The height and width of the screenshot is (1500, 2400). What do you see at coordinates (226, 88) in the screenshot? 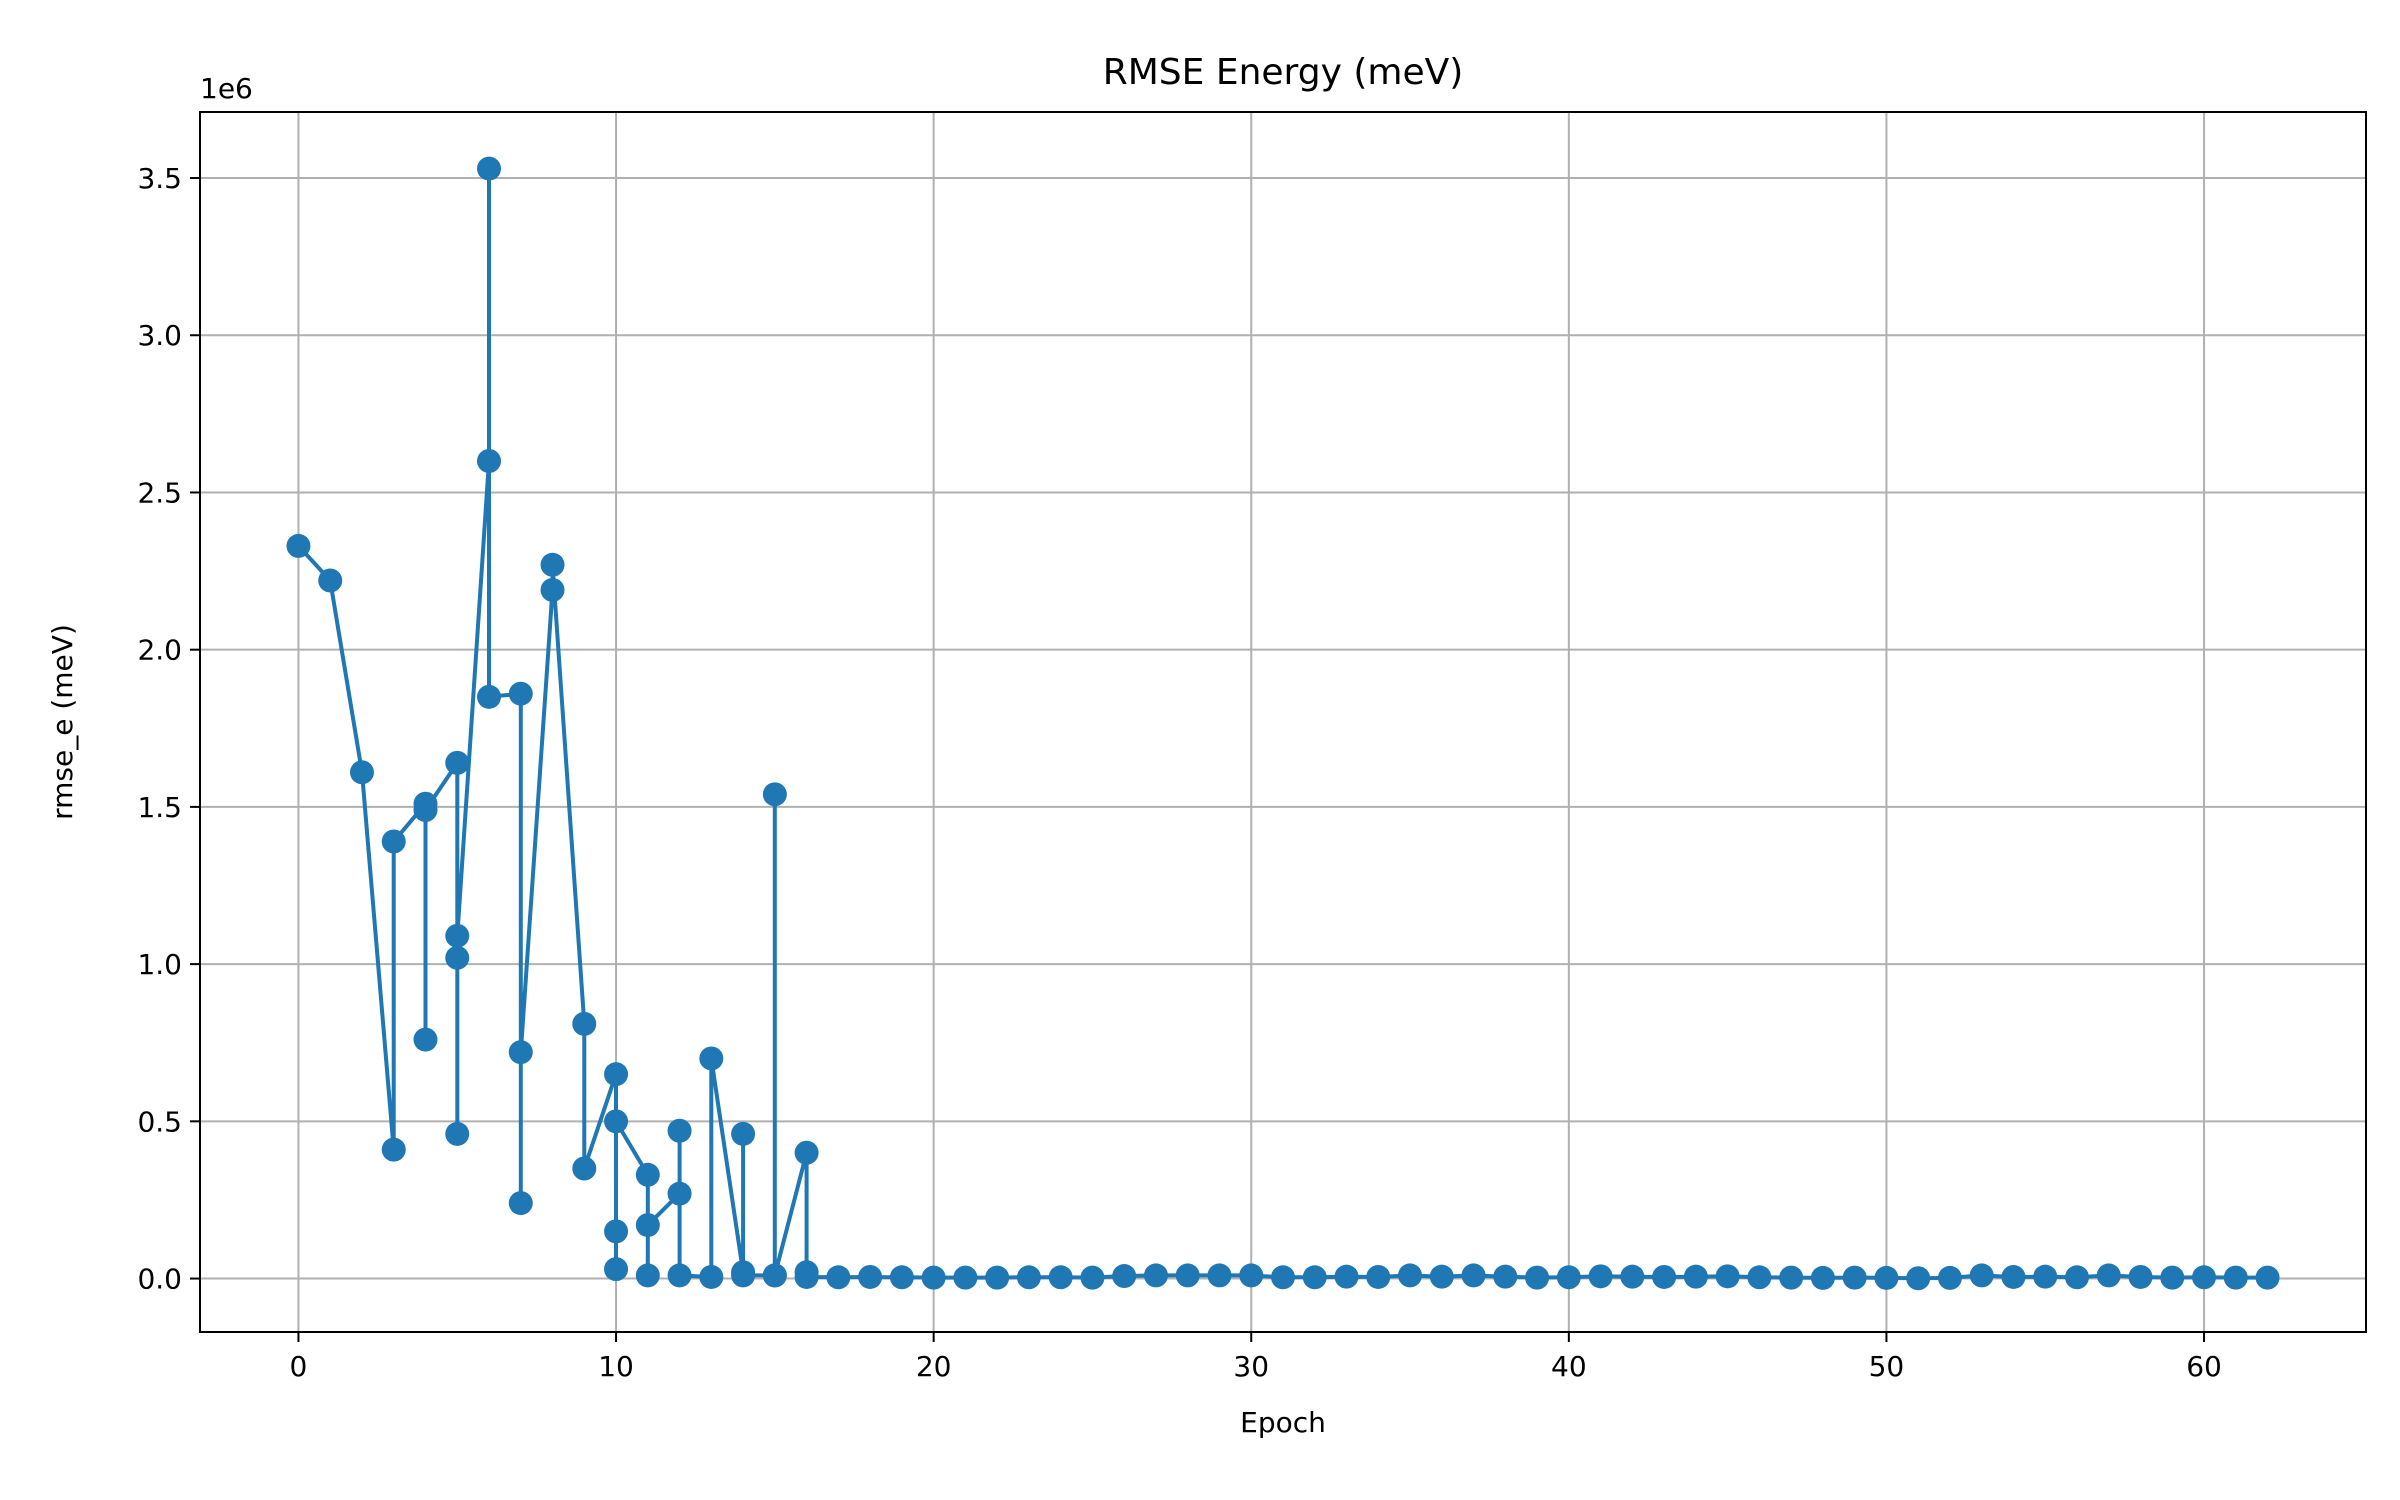
I see `y-axis-offset-label: 1e6` at bounding box center [226, 88].